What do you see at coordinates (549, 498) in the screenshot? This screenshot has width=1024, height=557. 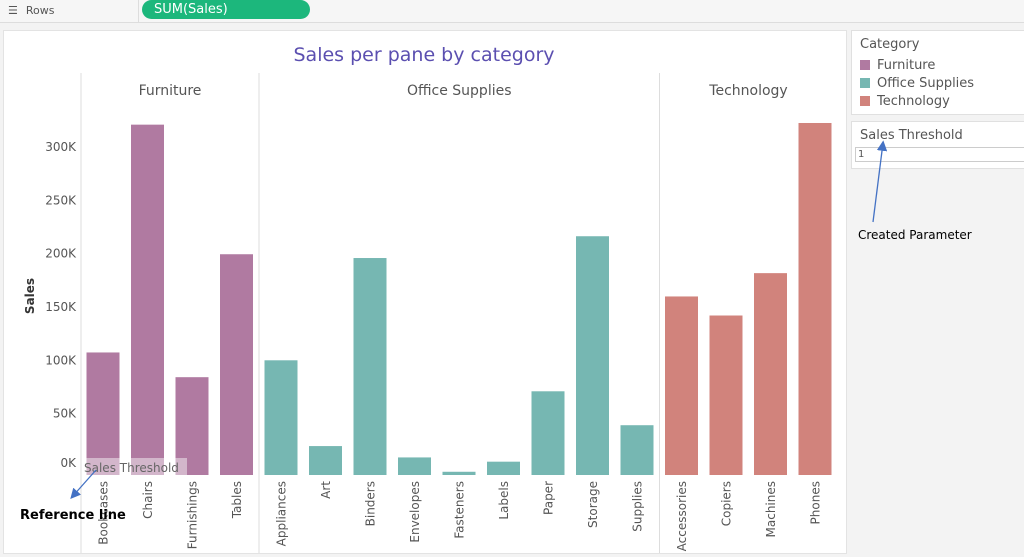 I see `x-tick-label: Paper` at bounding box center [549, 498].